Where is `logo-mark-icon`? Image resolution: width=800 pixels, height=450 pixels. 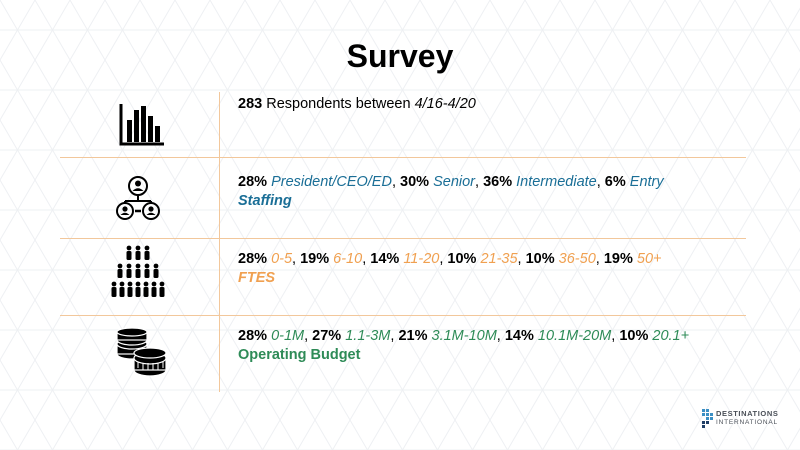 logo-mark-icon is located at coordinates (707, 418).